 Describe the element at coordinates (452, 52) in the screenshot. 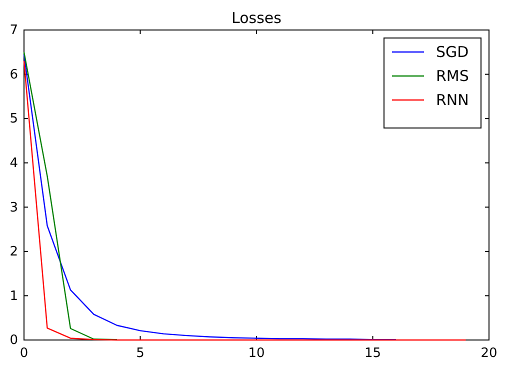

I see `legend-label: SGD` at that location.